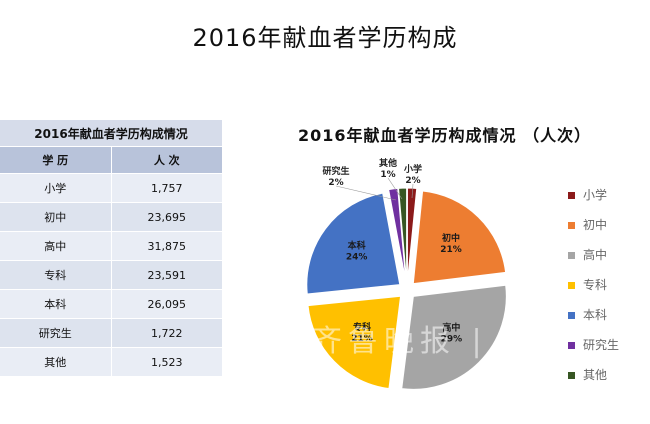 The height and width of the screenshot is (424, 650). I want to click on data-label-4: 本科 24%, so click(357, 250).